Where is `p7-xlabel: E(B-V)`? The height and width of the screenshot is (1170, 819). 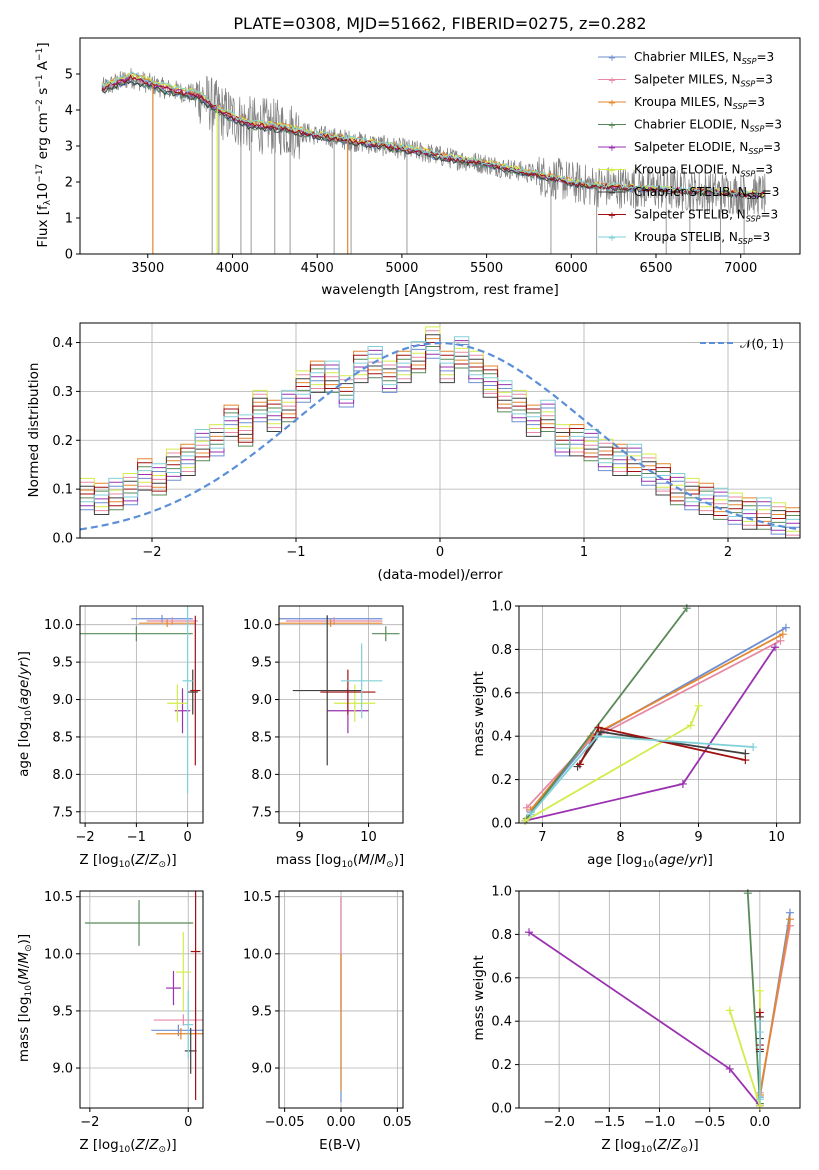
p7-xlabel: E(B-V) is located at coordinates (340, 1145).